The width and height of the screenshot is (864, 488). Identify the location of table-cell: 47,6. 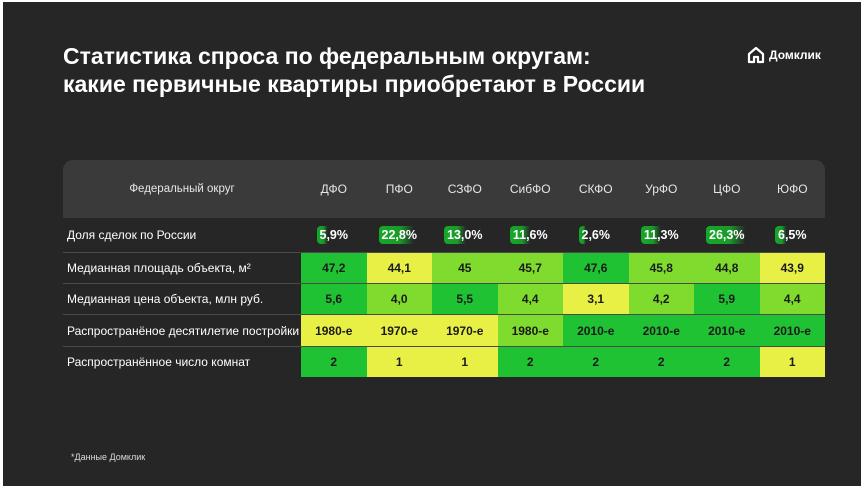
(596, 268).